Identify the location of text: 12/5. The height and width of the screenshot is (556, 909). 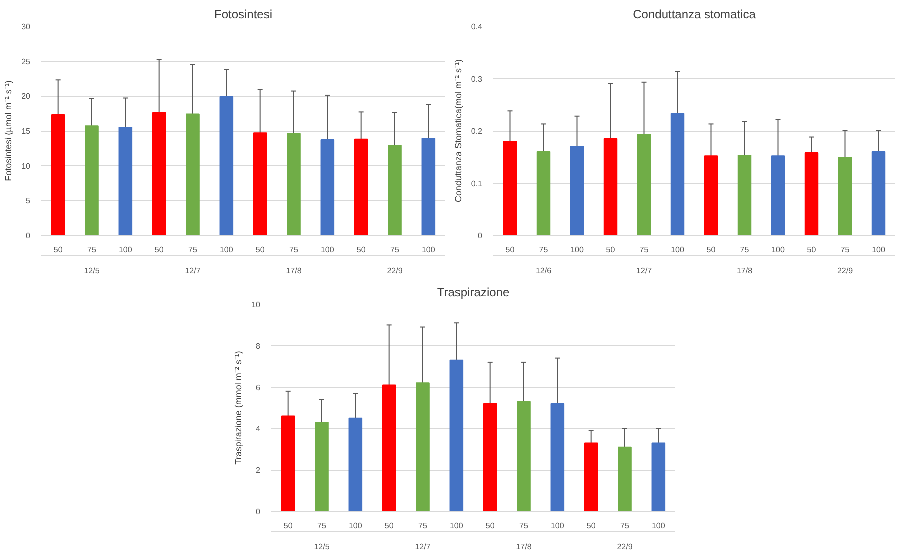
(92, 271).